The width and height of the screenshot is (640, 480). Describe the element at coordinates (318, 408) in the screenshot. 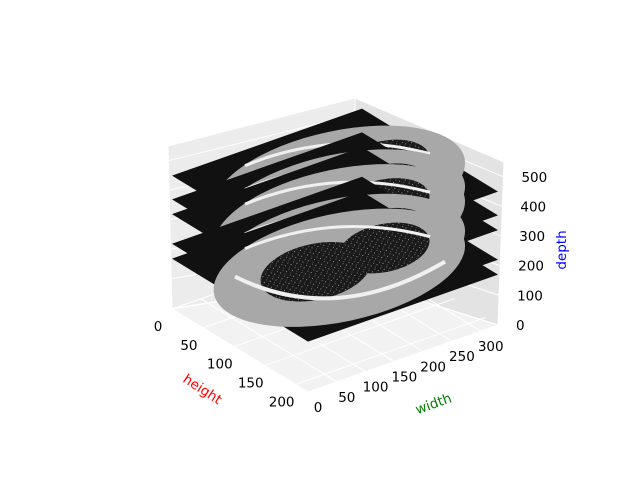

I see `y-tick-label: 0` at that location.